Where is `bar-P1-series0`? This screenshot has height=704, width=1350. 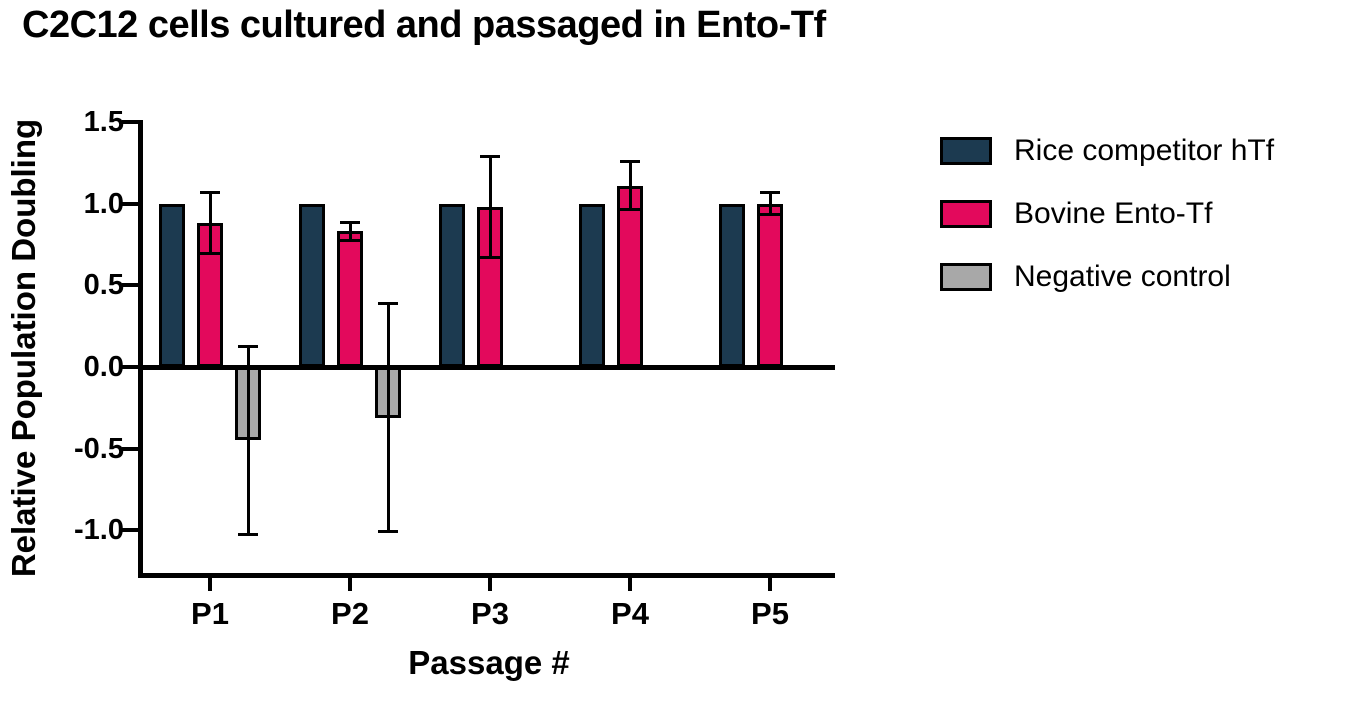 bar-P1-series0 is located at coordinates (172, 285).